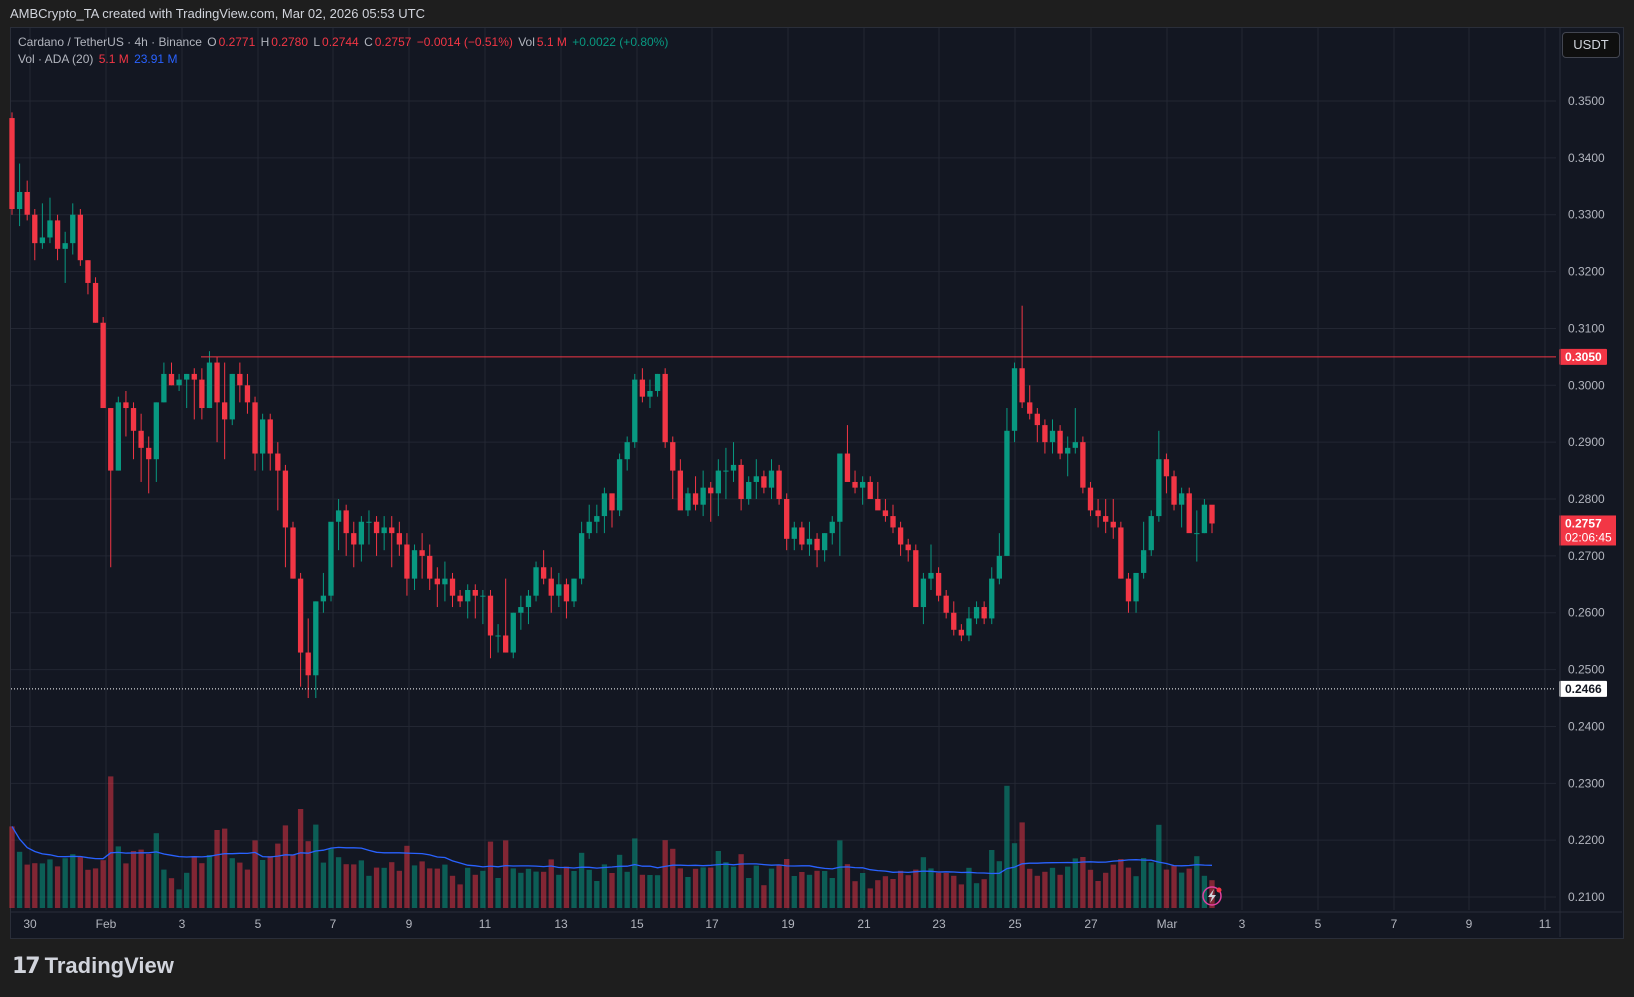 The width and height of the screenshot is (1634, 997). What do you see at coordinates (110, 42) in the screenshot?
I see `symbol-title: Cardano / TetherUS · 4h · Binance` at bounding box center [110, 42].